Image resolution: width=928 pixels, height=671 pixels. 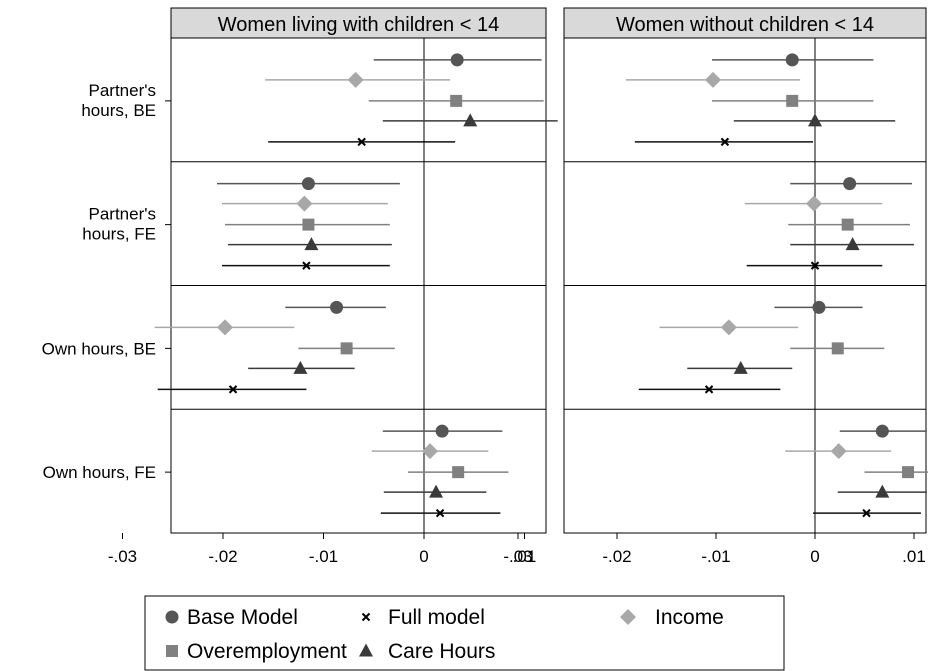 I want to click on panel-title: Women living with children < 14, so click(x=358, y=25).